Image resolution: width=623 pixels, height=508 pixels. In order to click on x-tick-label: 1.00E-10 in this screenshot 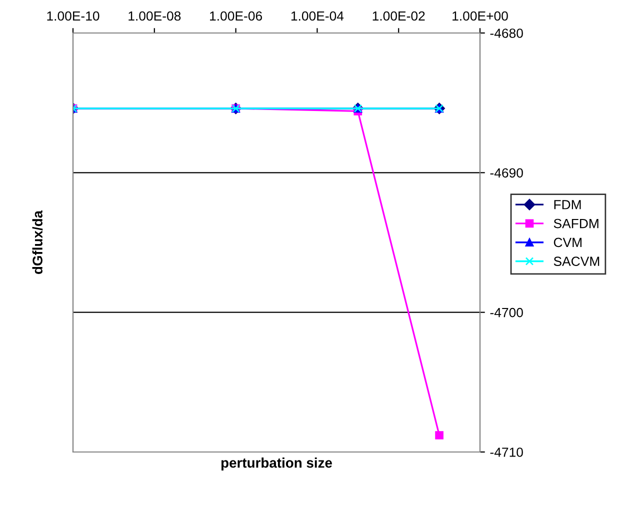, I will do `click(73, 16)`.